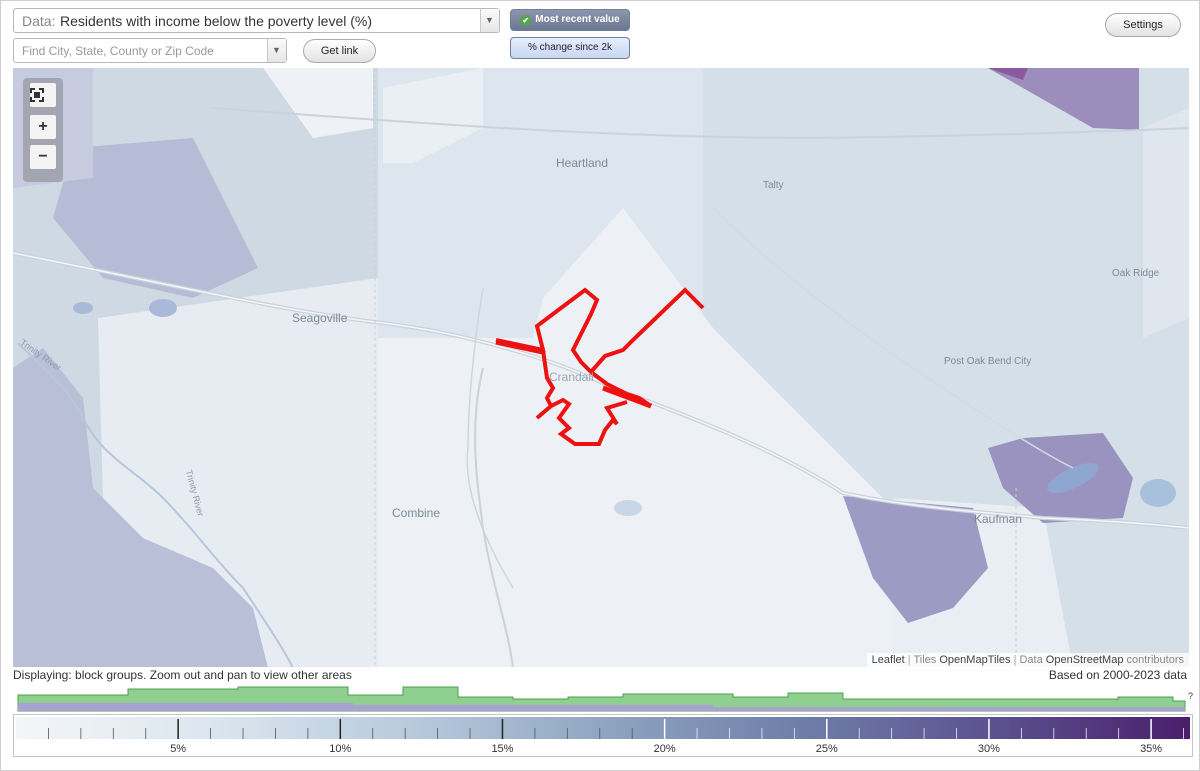 Image resolution: width=1200 pixels, height=771 pixels. Describe the element at coordinates (627, 397) in the screenshot. I see `selected-road-east` at that location.